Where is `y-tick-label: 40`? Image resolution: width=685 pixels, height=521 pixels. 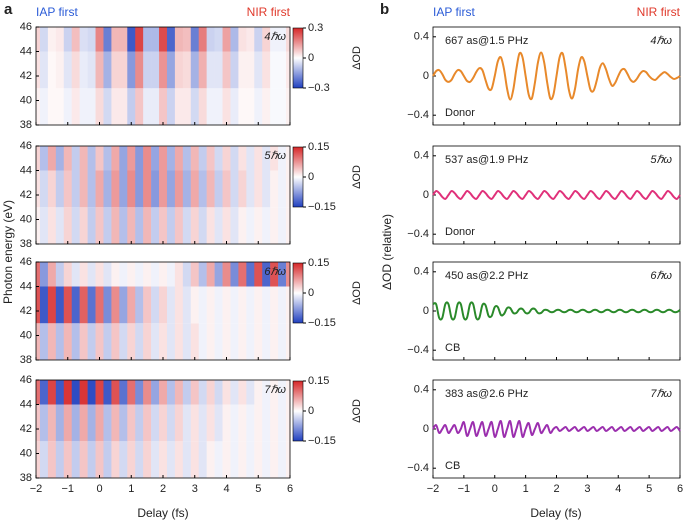
y-tick-label: 40 is located at coordinates (26, 219).